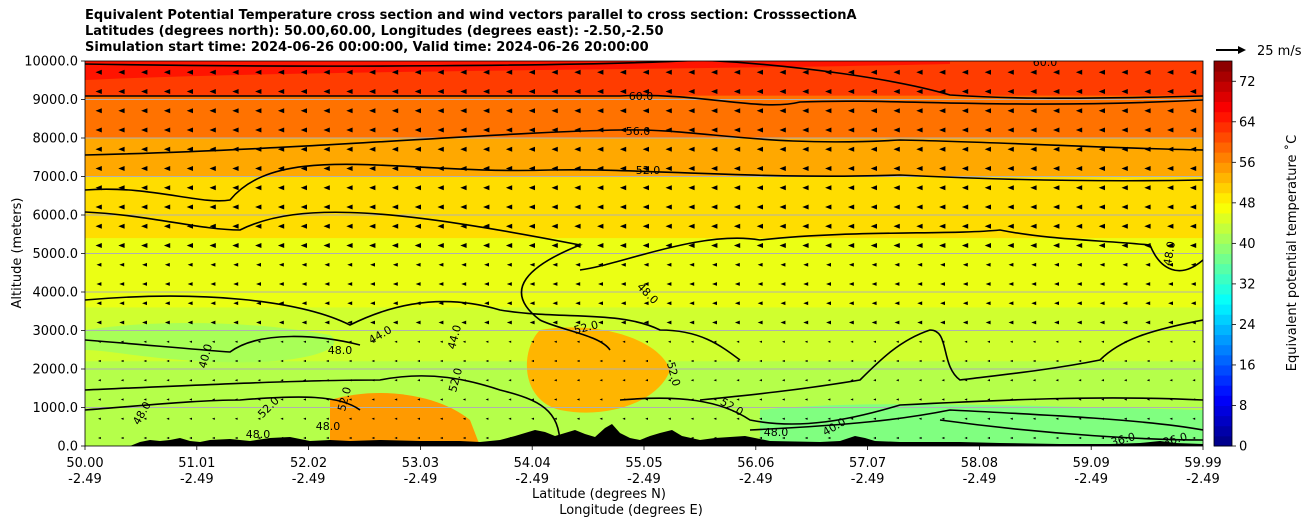 The width and height of the screenshot is (1308, 526). I want to click on contour-label: 52.0, so click(455, 380).